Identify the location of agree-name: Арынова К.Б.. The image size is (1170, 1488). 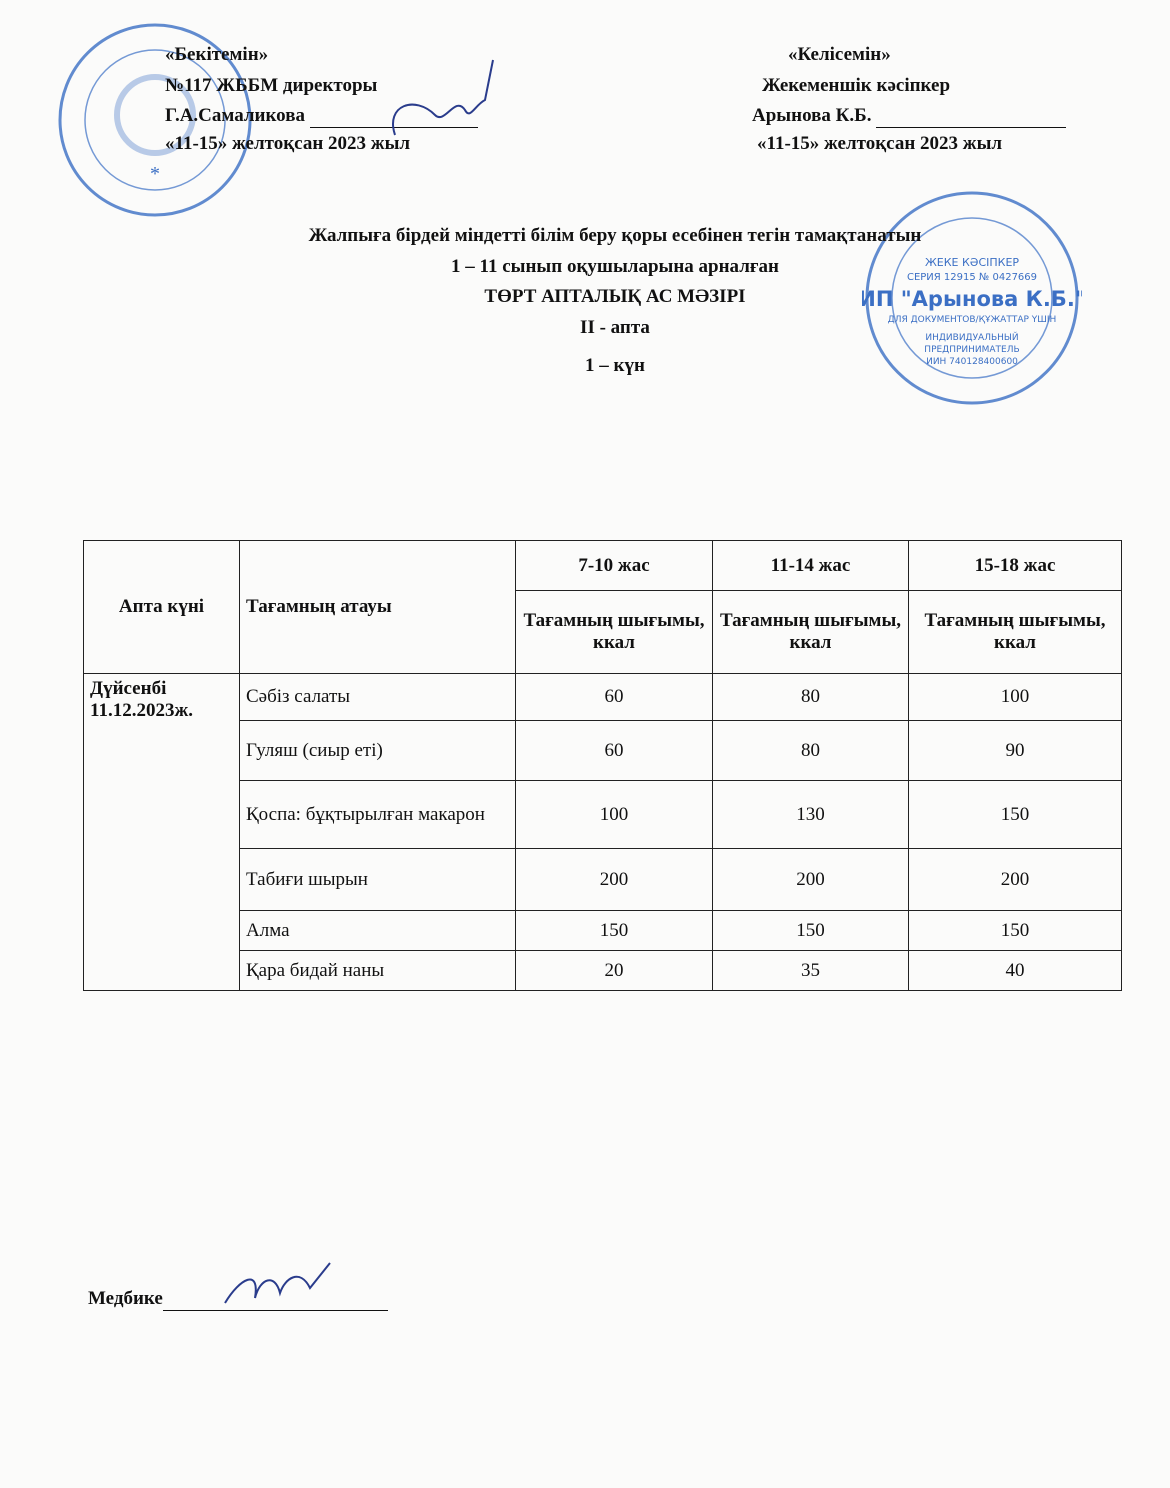
(812, 115).